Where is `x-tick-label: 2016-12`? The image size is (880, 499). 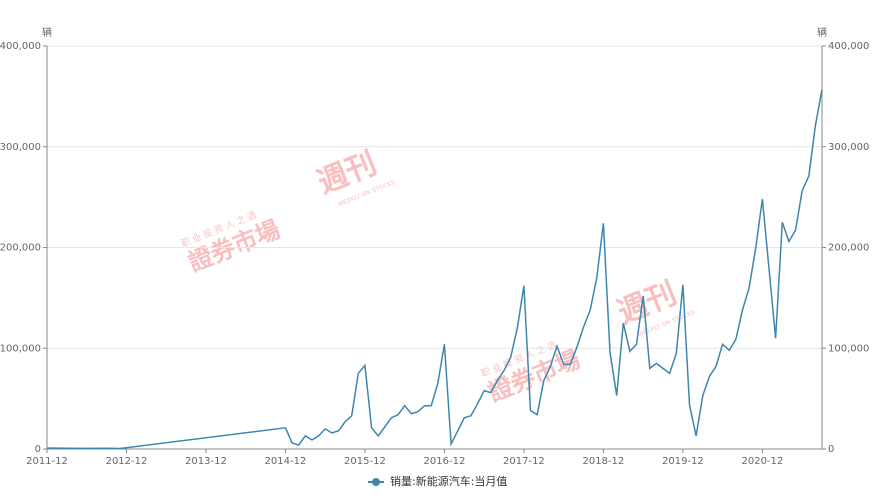
x-tick-label: 2016-12 is located at coordinates (445, 461).